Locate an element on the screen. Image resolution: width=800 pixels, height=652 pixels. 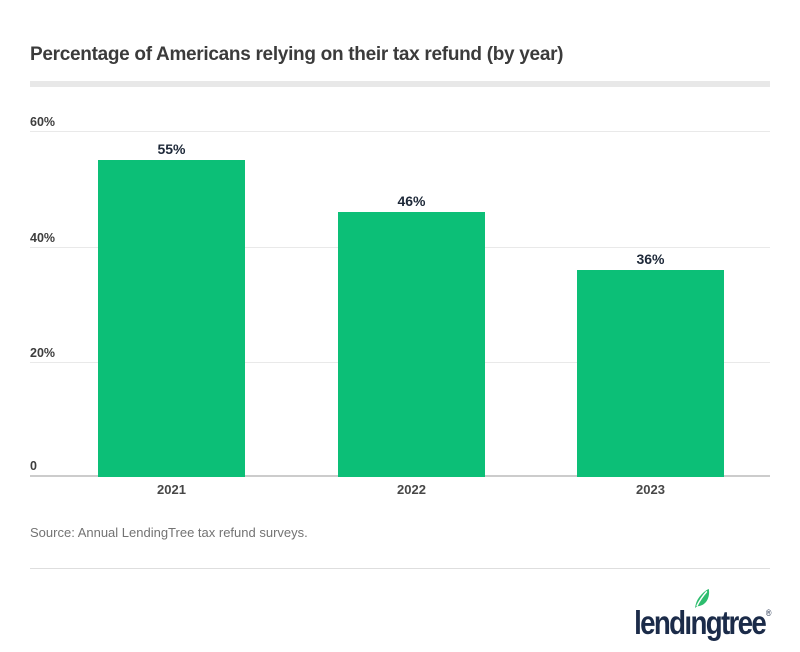
bar-2021 is located at coordinates (171, 318).